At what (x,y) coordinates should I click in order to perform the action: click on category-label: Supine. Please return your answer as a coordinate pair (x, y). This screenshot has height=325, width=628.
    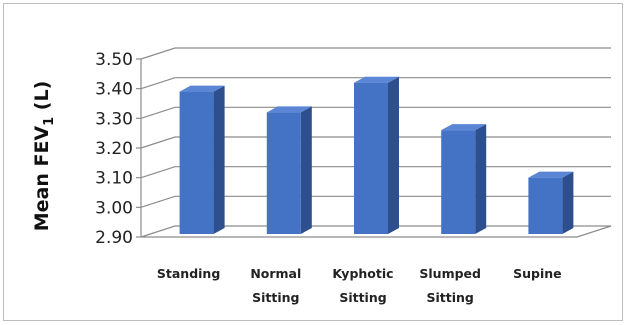
    Looking at the image, I should click on (537, 273).